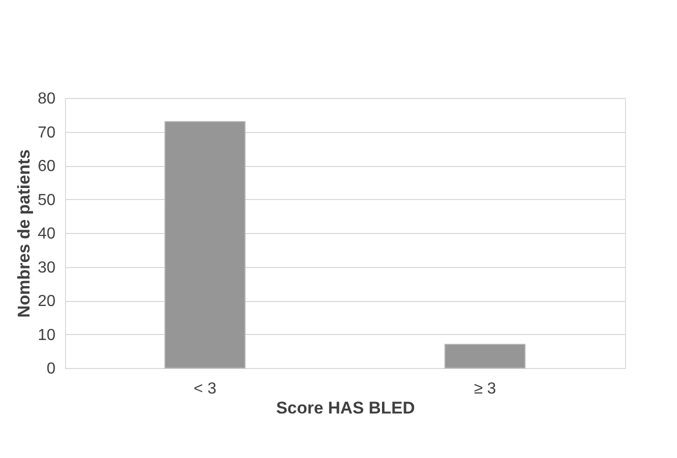 The image size is (677, 458). I want to click on y-tick-label: 20, so click(47, 301).